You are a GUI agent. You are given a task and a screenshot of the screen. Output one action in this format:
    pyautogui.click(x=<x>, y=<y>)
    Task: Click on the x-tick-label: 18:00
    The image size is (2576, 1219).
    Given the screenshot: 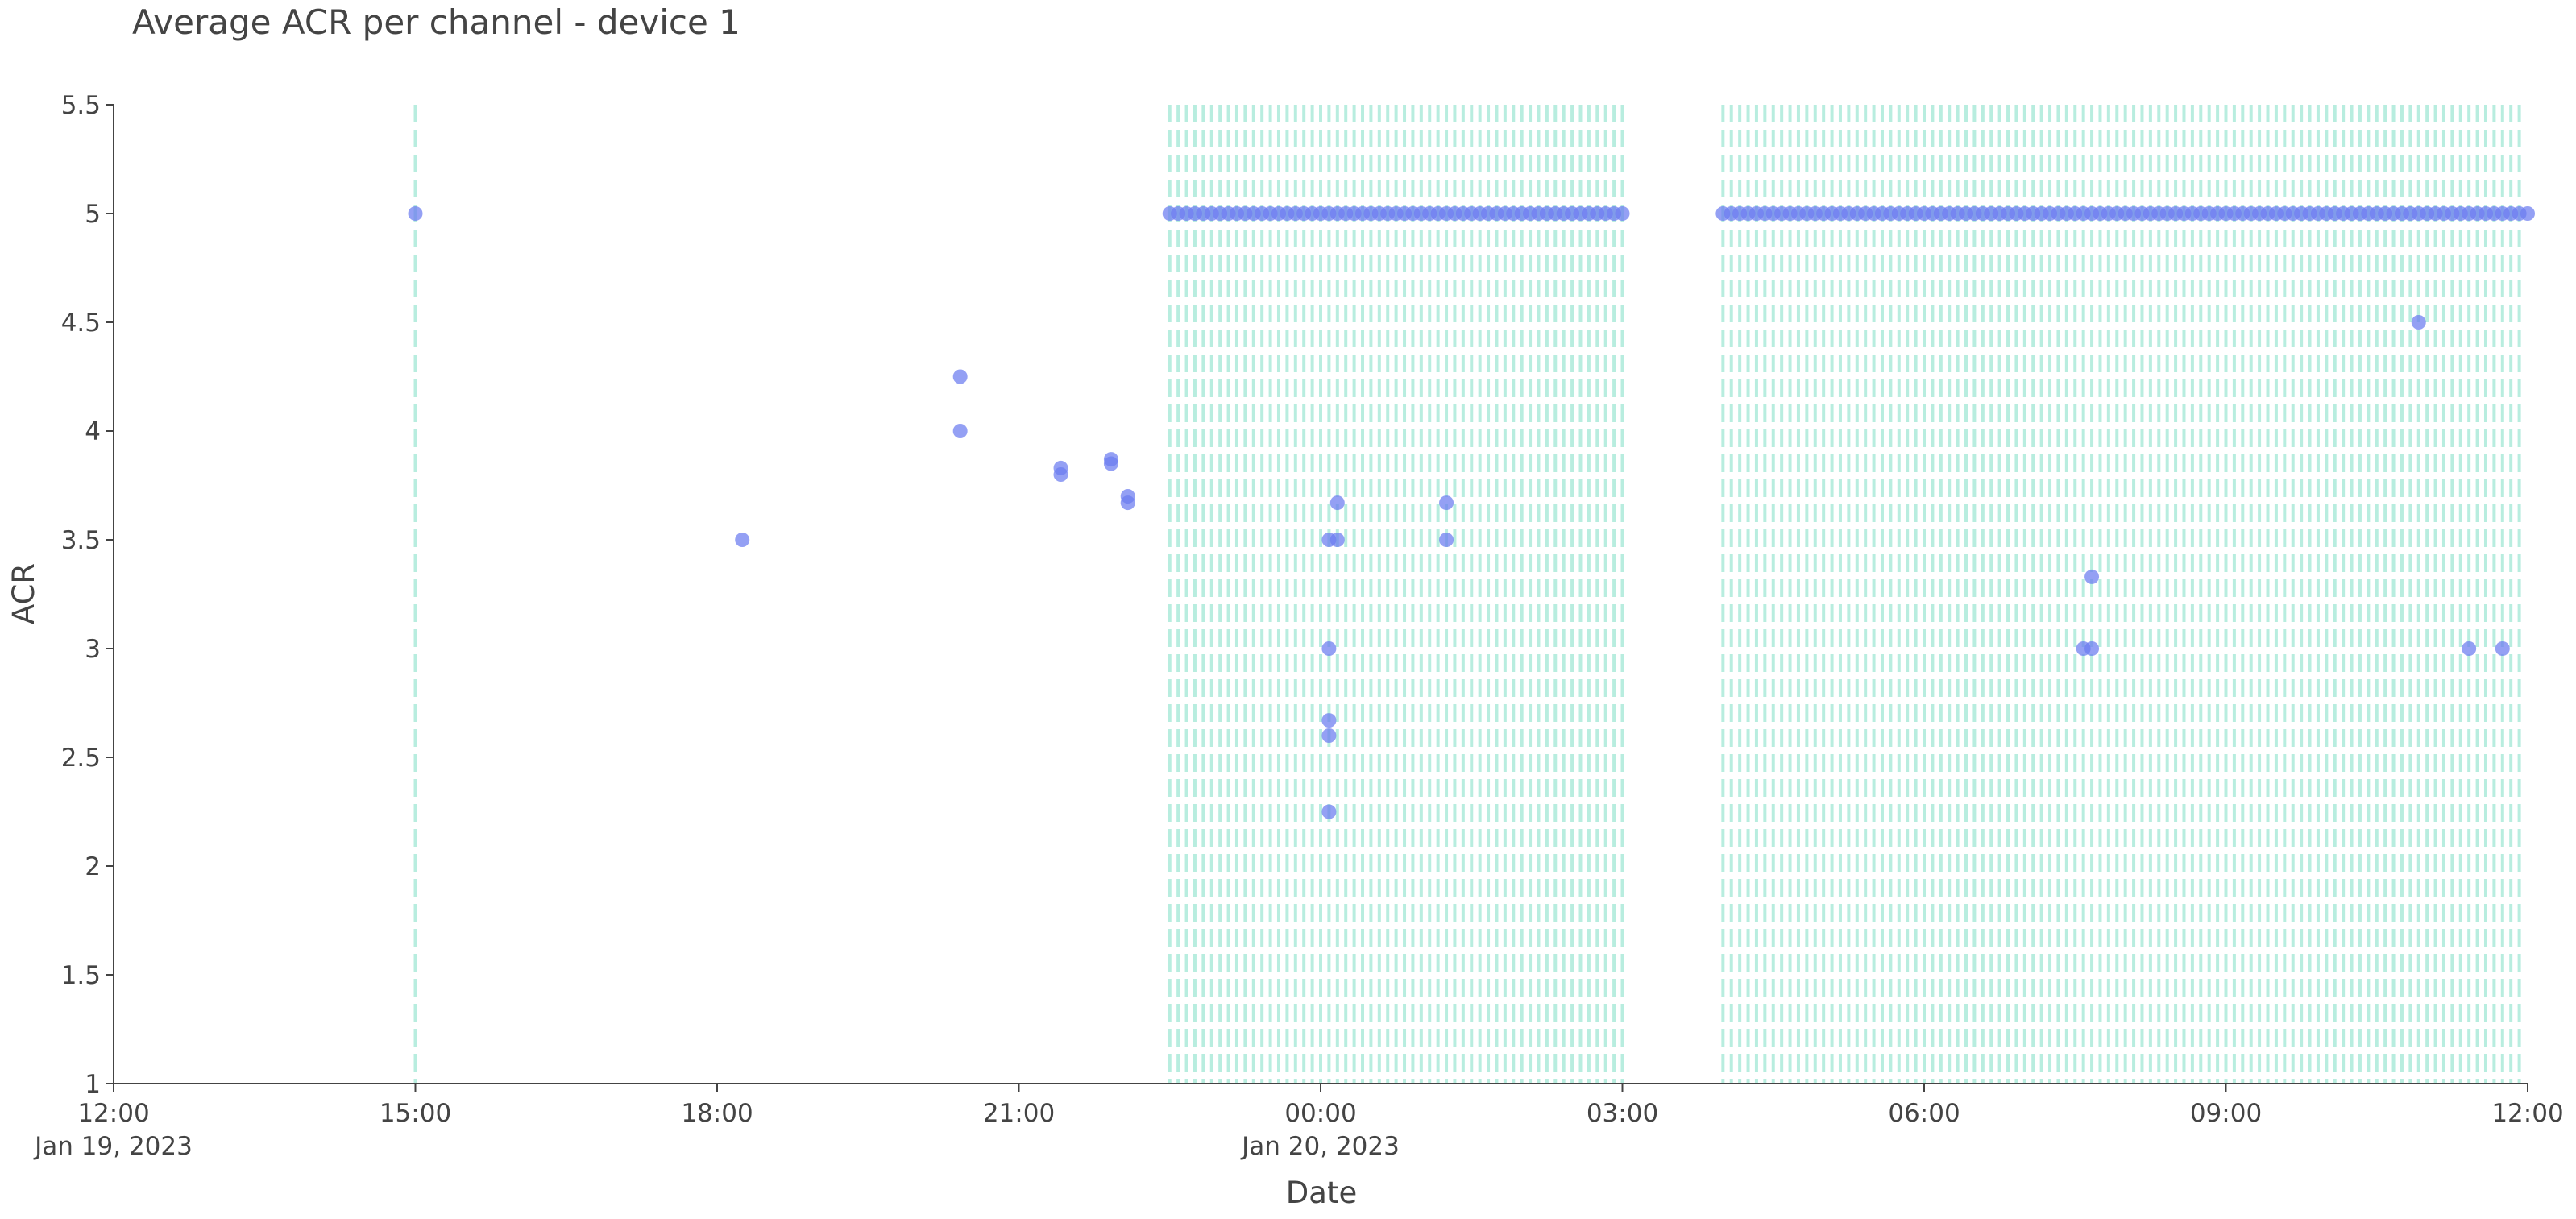 What is the action you would take?
    pyautogui.click(x=717, y=1113)
    